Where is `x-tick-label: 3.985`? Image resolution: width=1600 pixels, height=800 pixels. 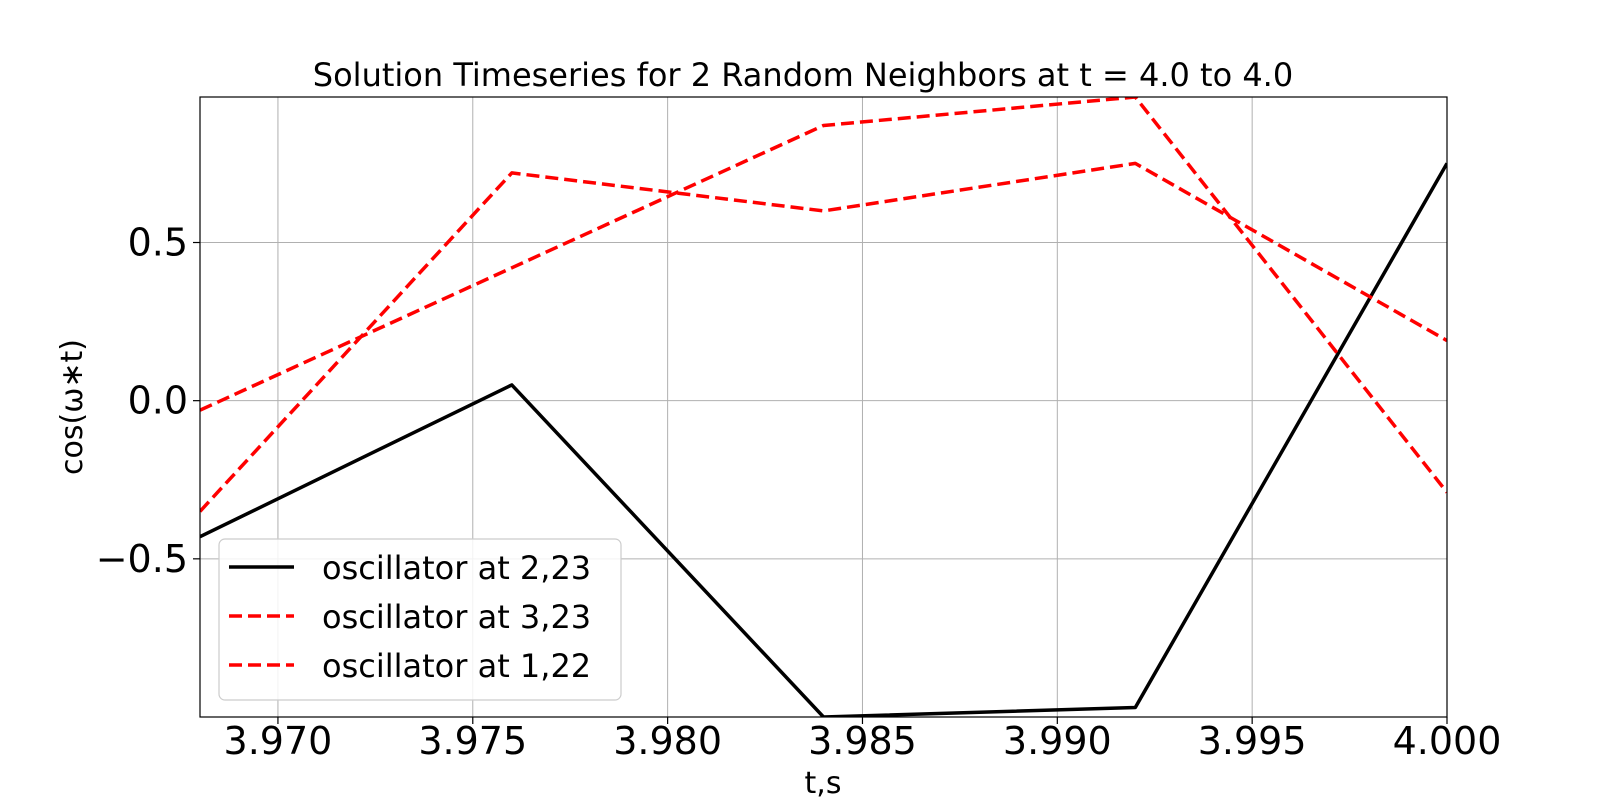 x-tick-label: 3.985 is located at coordinates (862, 741).